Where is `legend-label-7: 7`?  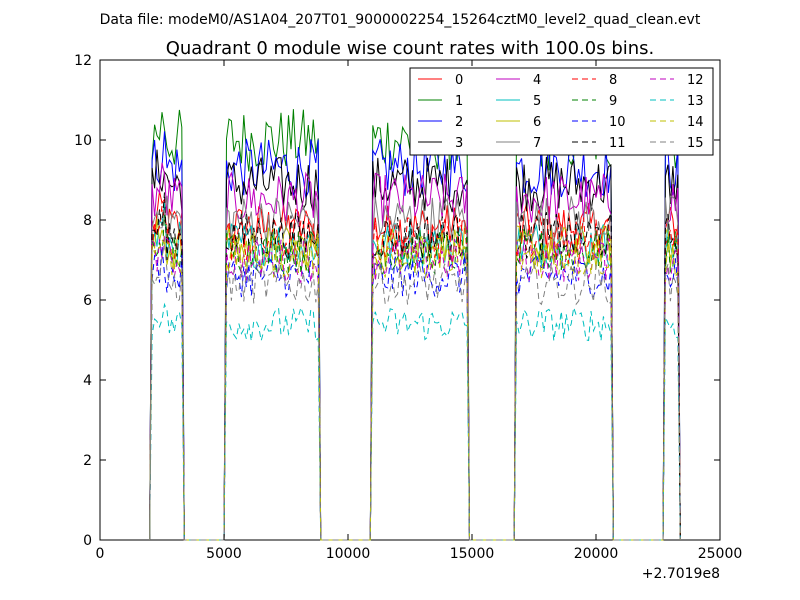
legend-label-7: 7 is located at coordinates (537, 143).